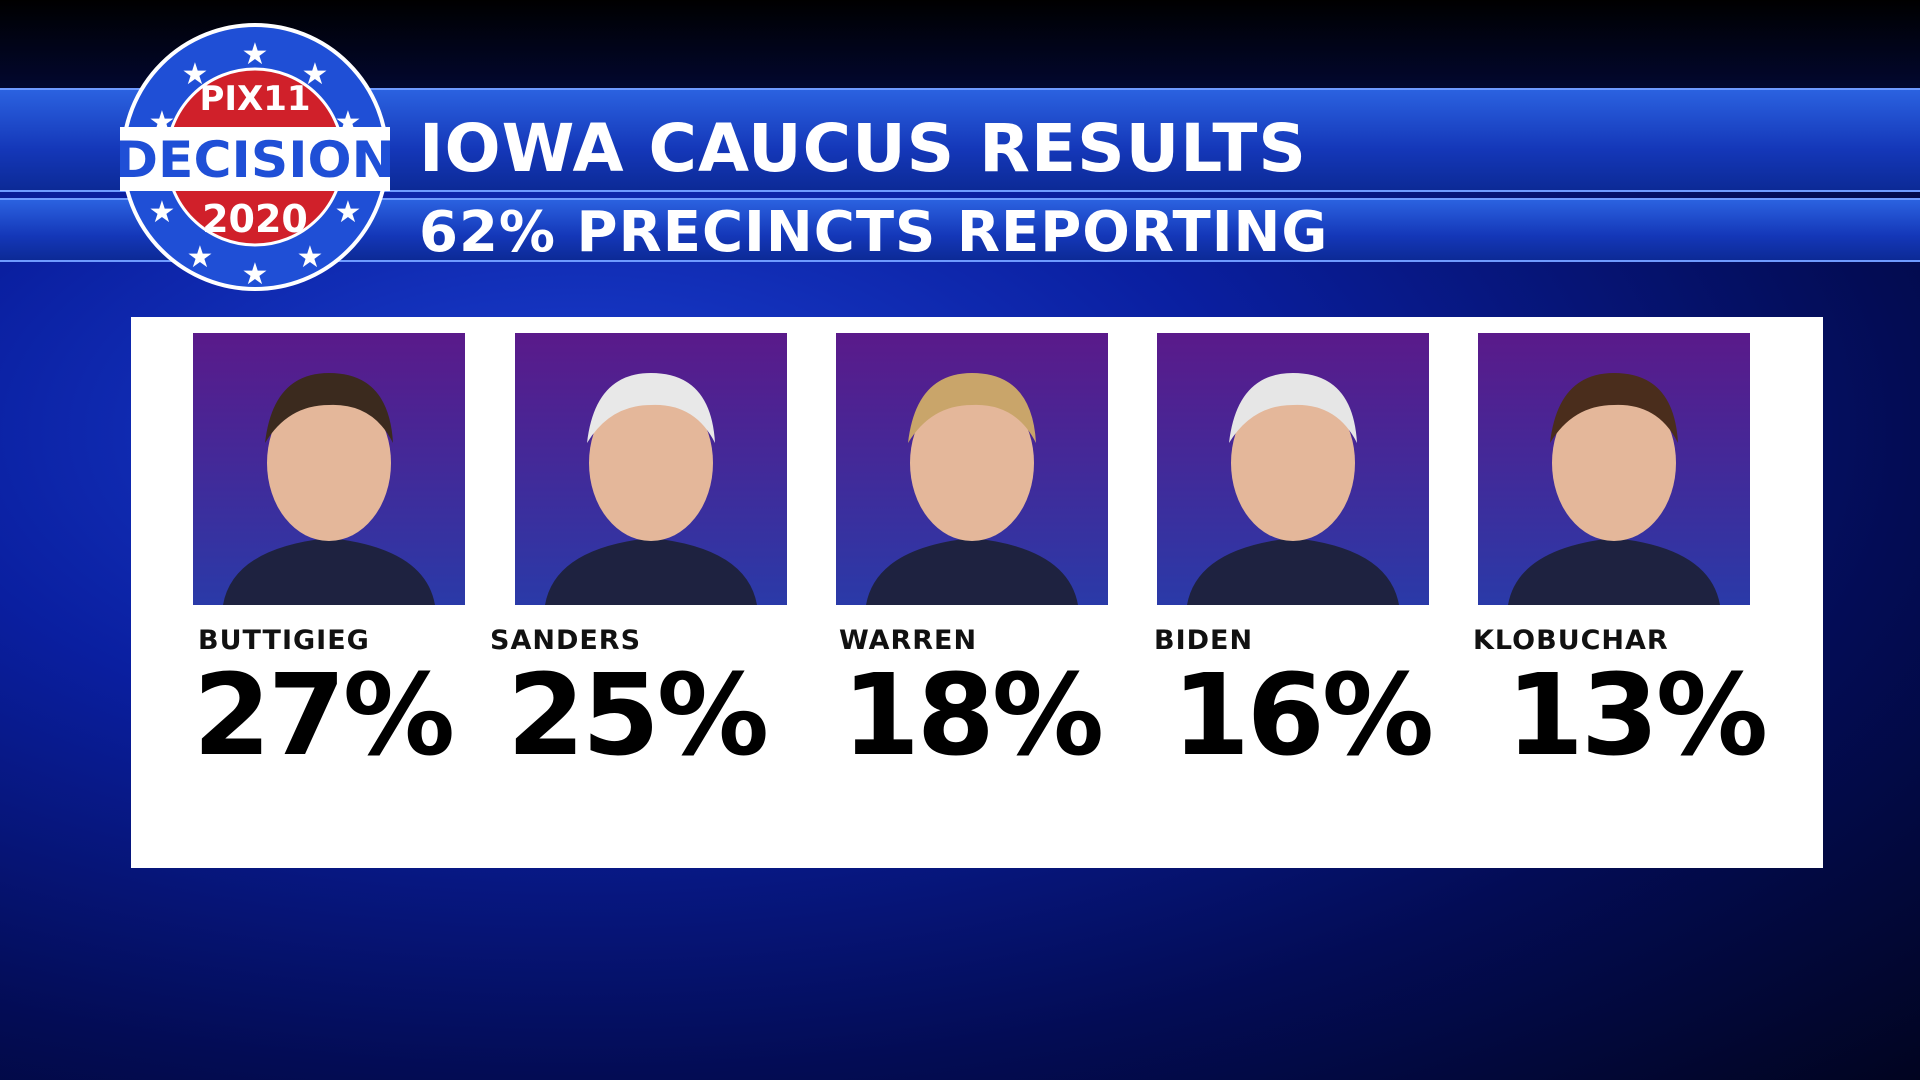  Describe the element at coordinates (1571, 640) in the screenshot. I see `candidate-name: KLOBUCHAR` at that location.